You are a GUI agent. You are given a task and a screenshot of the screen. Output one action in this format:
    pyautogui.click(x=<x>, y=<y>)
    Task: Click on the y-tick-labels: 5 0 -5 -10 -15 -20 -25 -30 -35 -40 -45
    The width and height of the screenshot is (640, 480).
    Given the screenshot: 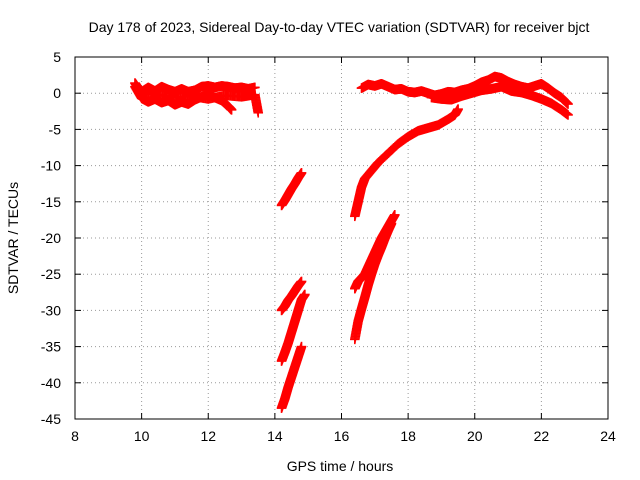 What is the action you would take?
    pyautogui.click(x=51, y=238)
    